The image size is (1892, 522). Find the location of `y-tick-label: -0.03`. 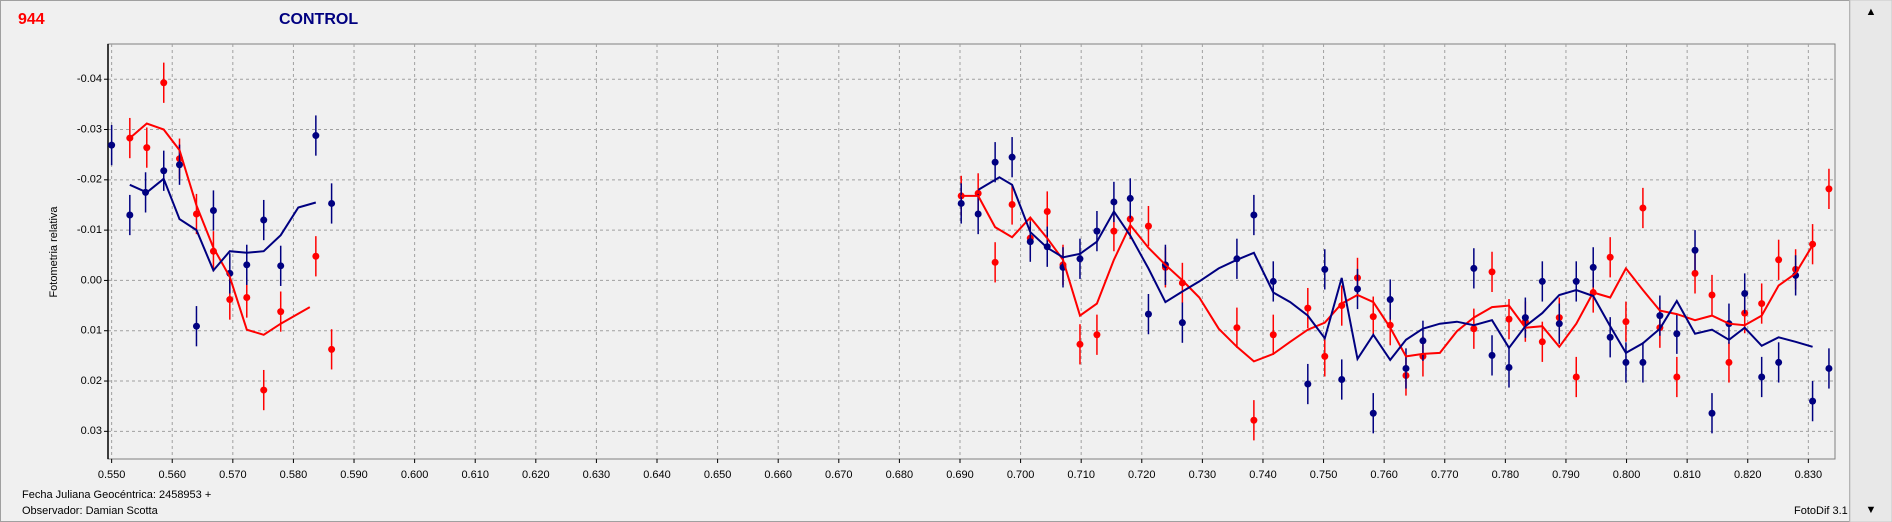

y-tick-label: -0.03 is located at coordinates (89, 129).